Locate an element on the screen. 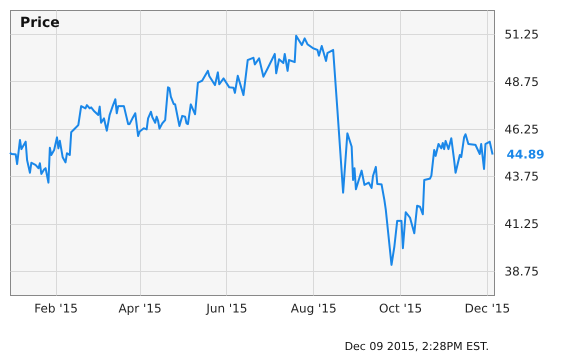  x-tick-label: Aug '15 is located at coordinates (313, 309).